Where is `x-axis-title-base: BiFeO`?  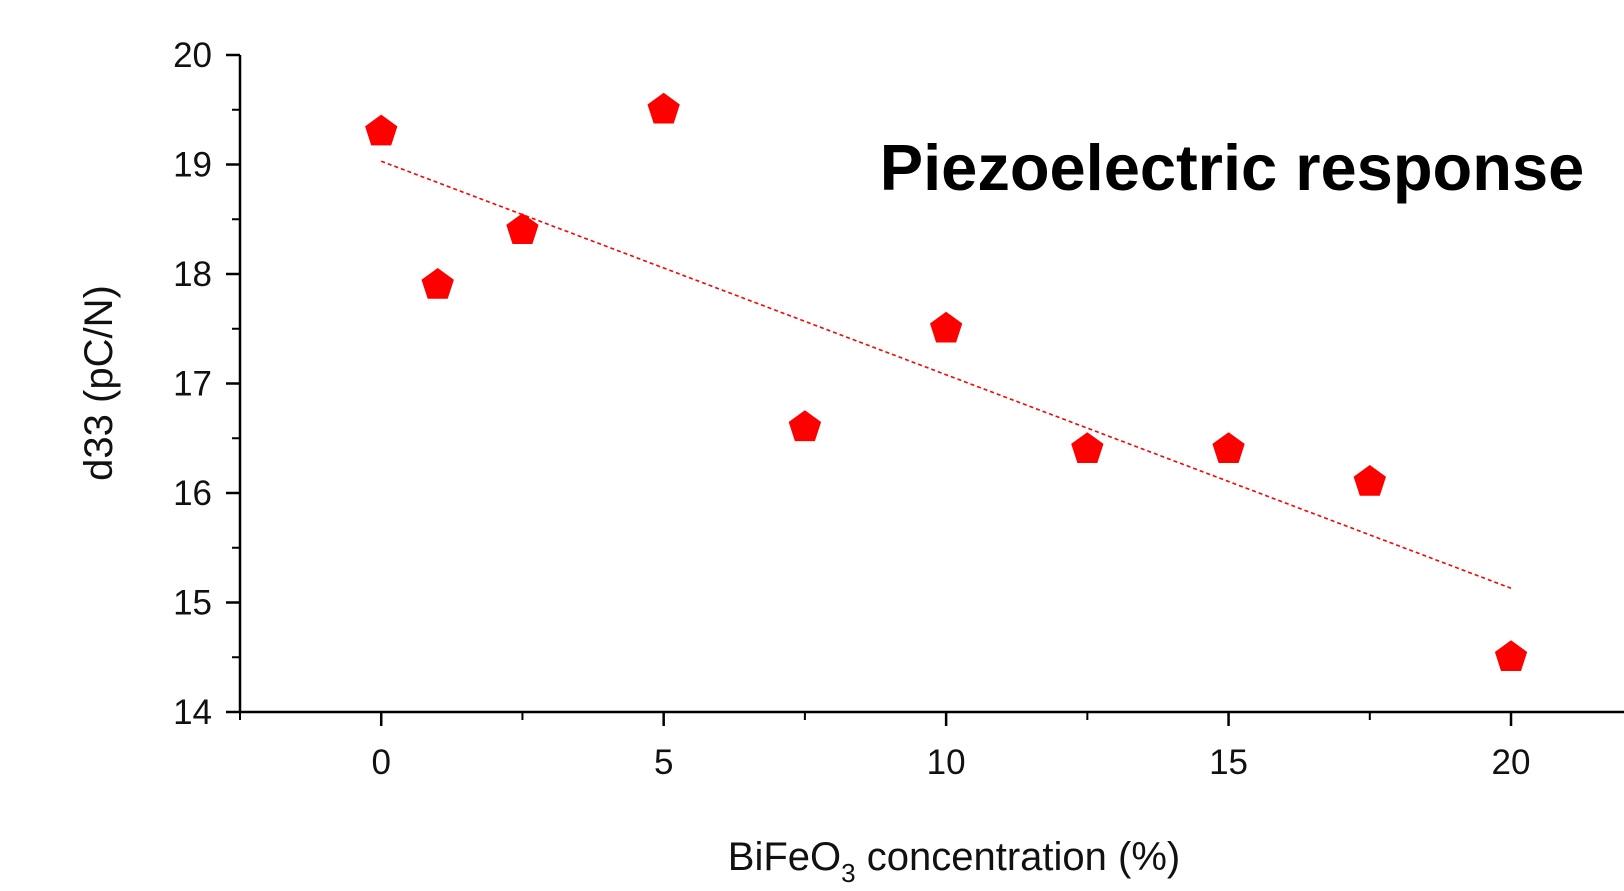 x-axis-title-base: BiFeO is located at coordinates (784, 857).